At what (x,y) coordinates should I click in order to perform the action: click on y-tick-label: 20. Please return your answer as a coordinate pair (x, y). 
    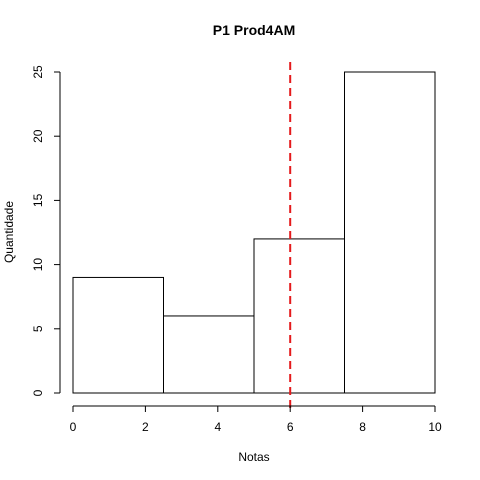
    Looking at the image, I should click on (38, 136).